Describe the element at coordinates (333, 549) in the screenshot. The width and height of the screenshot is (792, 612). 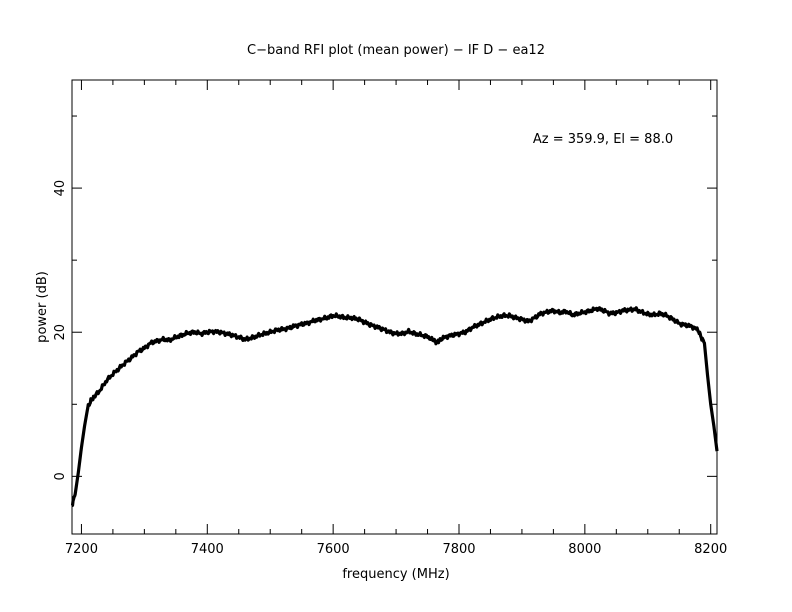
I see `x-tick-label: 7600` at that location.